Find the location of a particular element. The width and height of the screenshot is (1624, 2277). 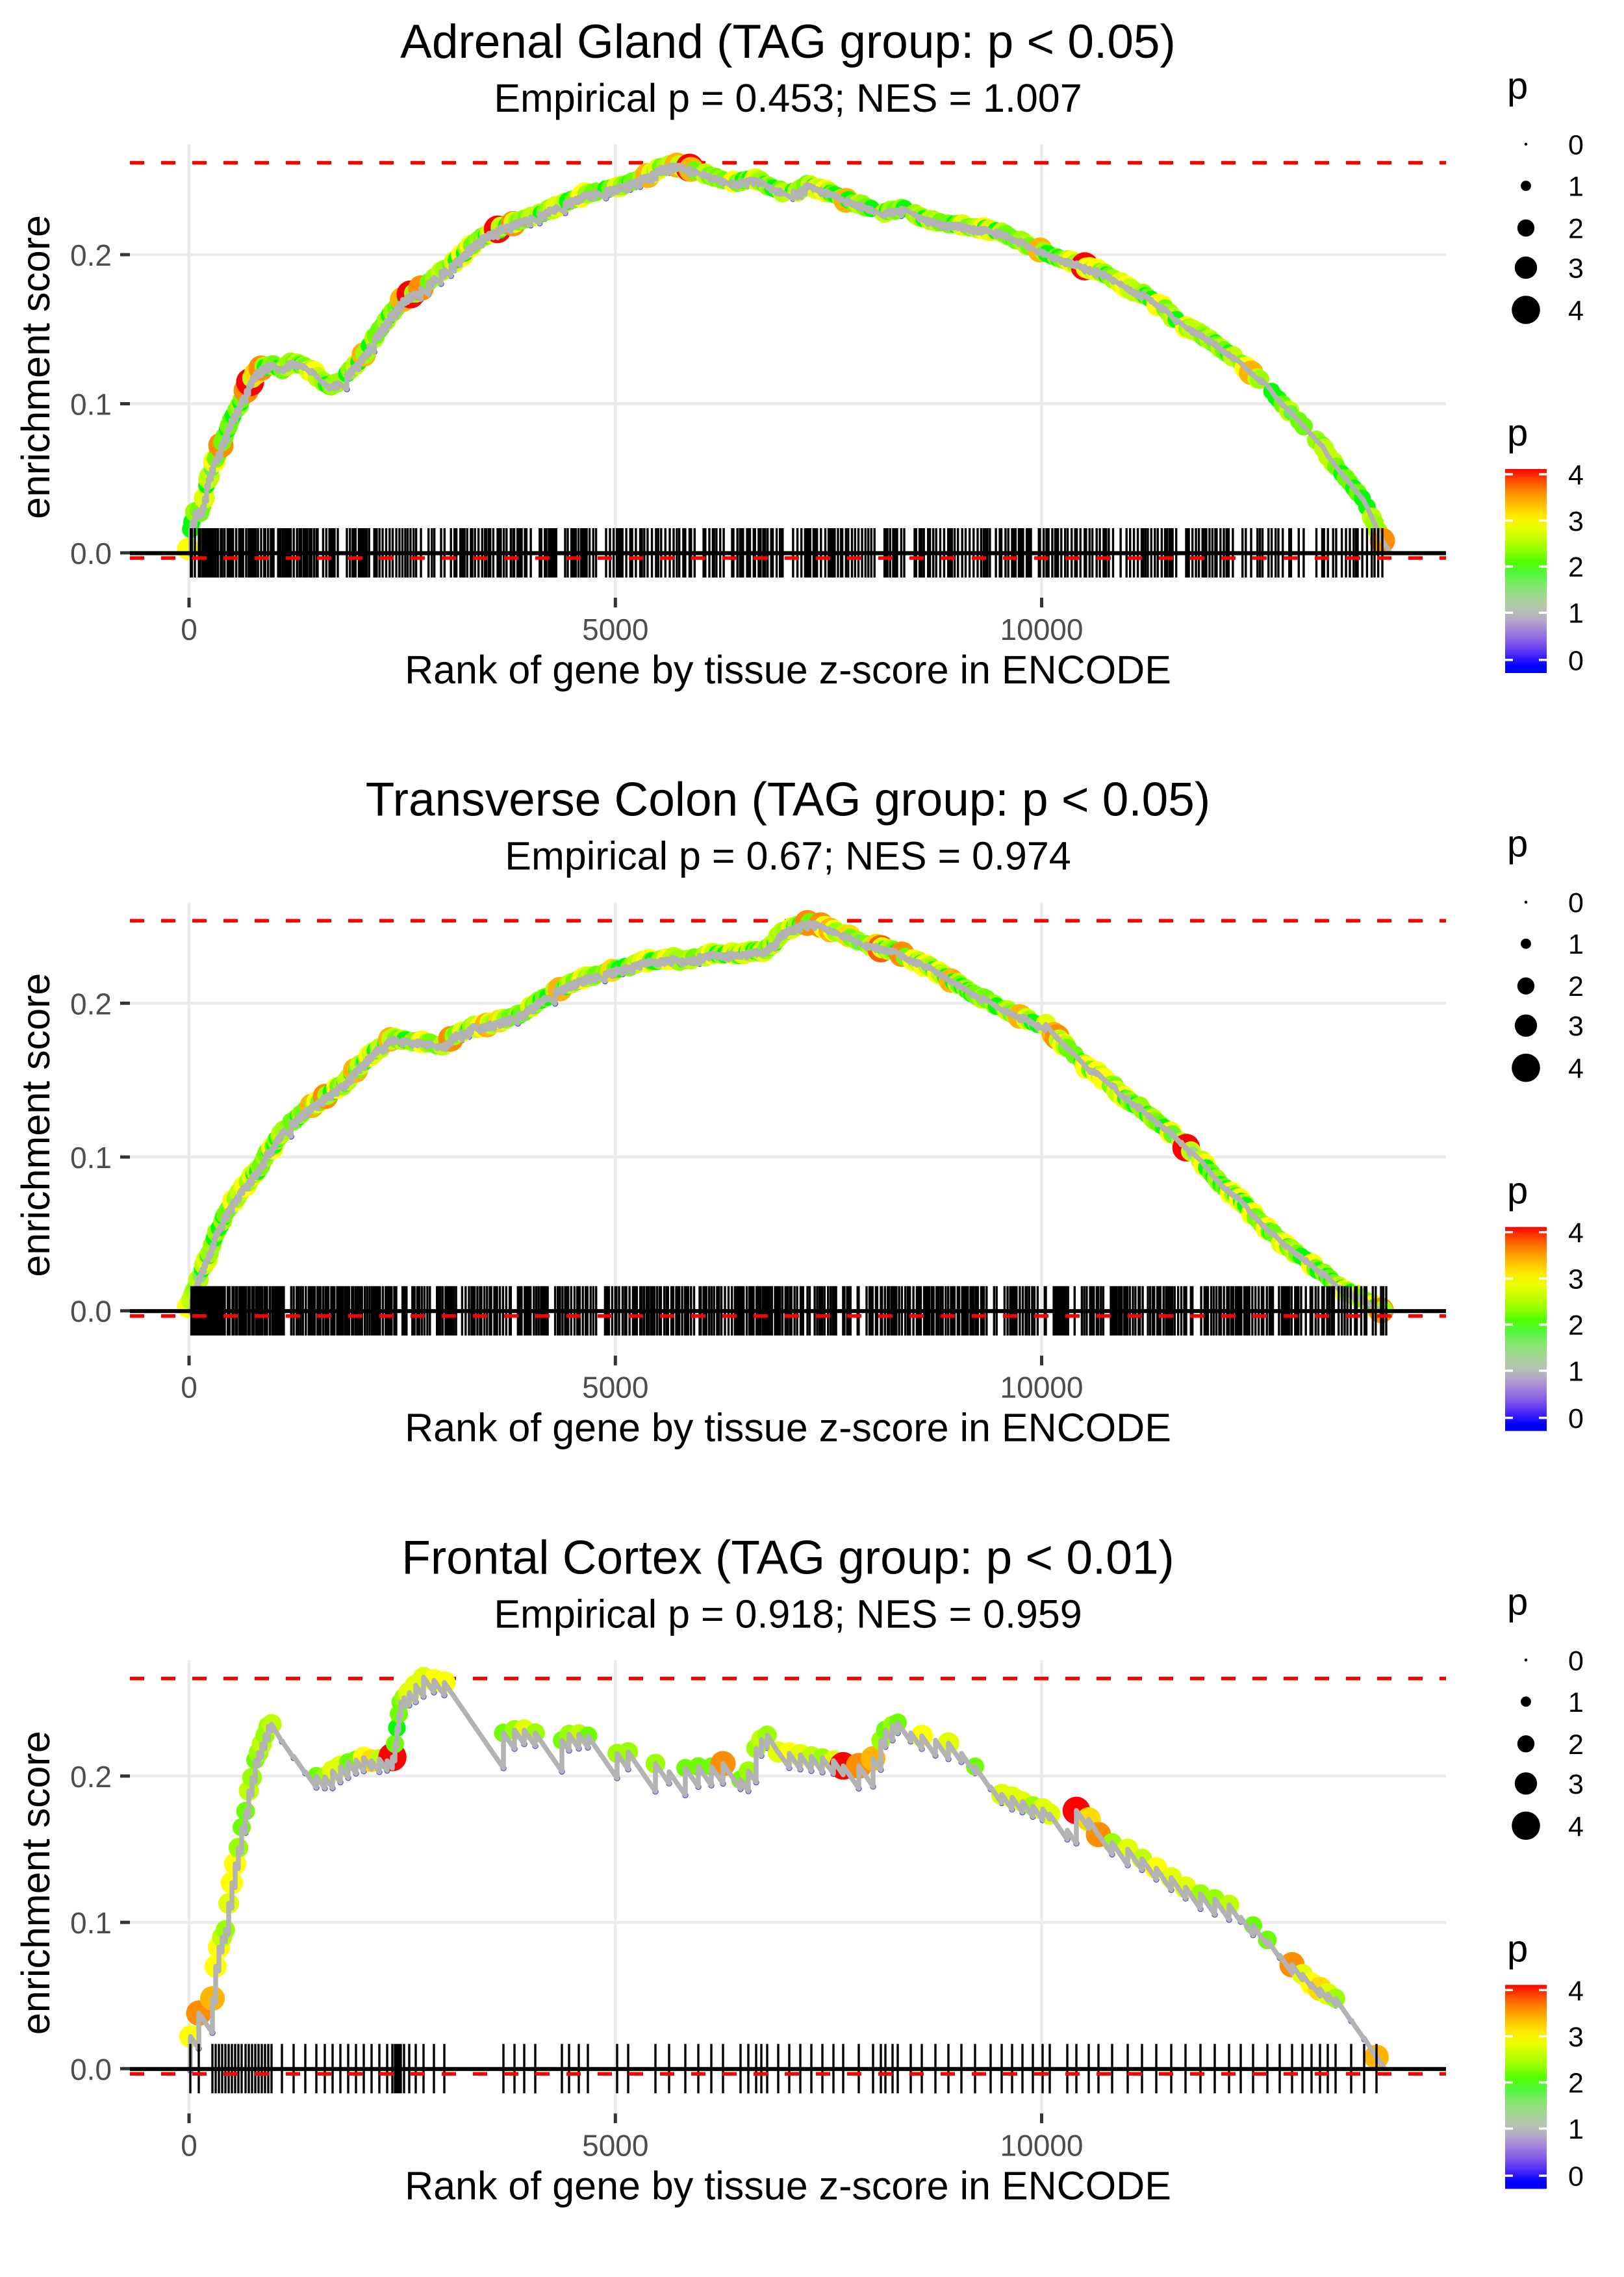

svg-text:Empirical p = 0.918; NES = 0.9: Empirical p = 0.918; NES = 0.959 is located at coordinates (788, 1614).